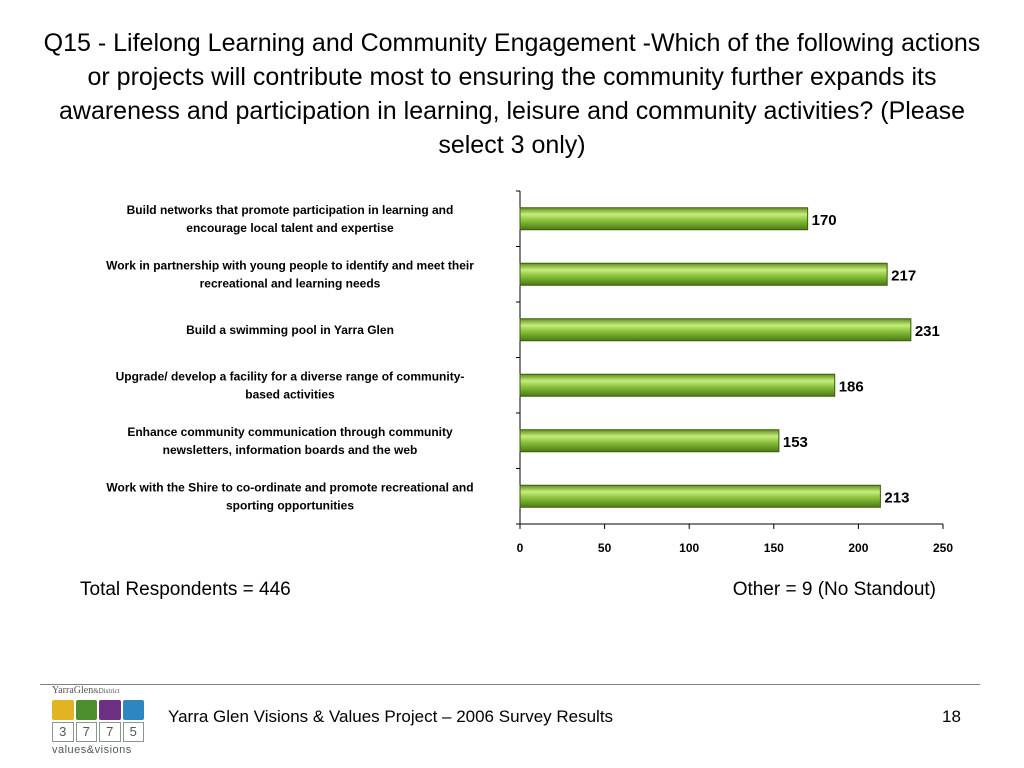 The height and width of the screenshot is (768, 1024). I want to click on category-label-line: Build a swimming pool in Yarra Glen, so click(290, 330).